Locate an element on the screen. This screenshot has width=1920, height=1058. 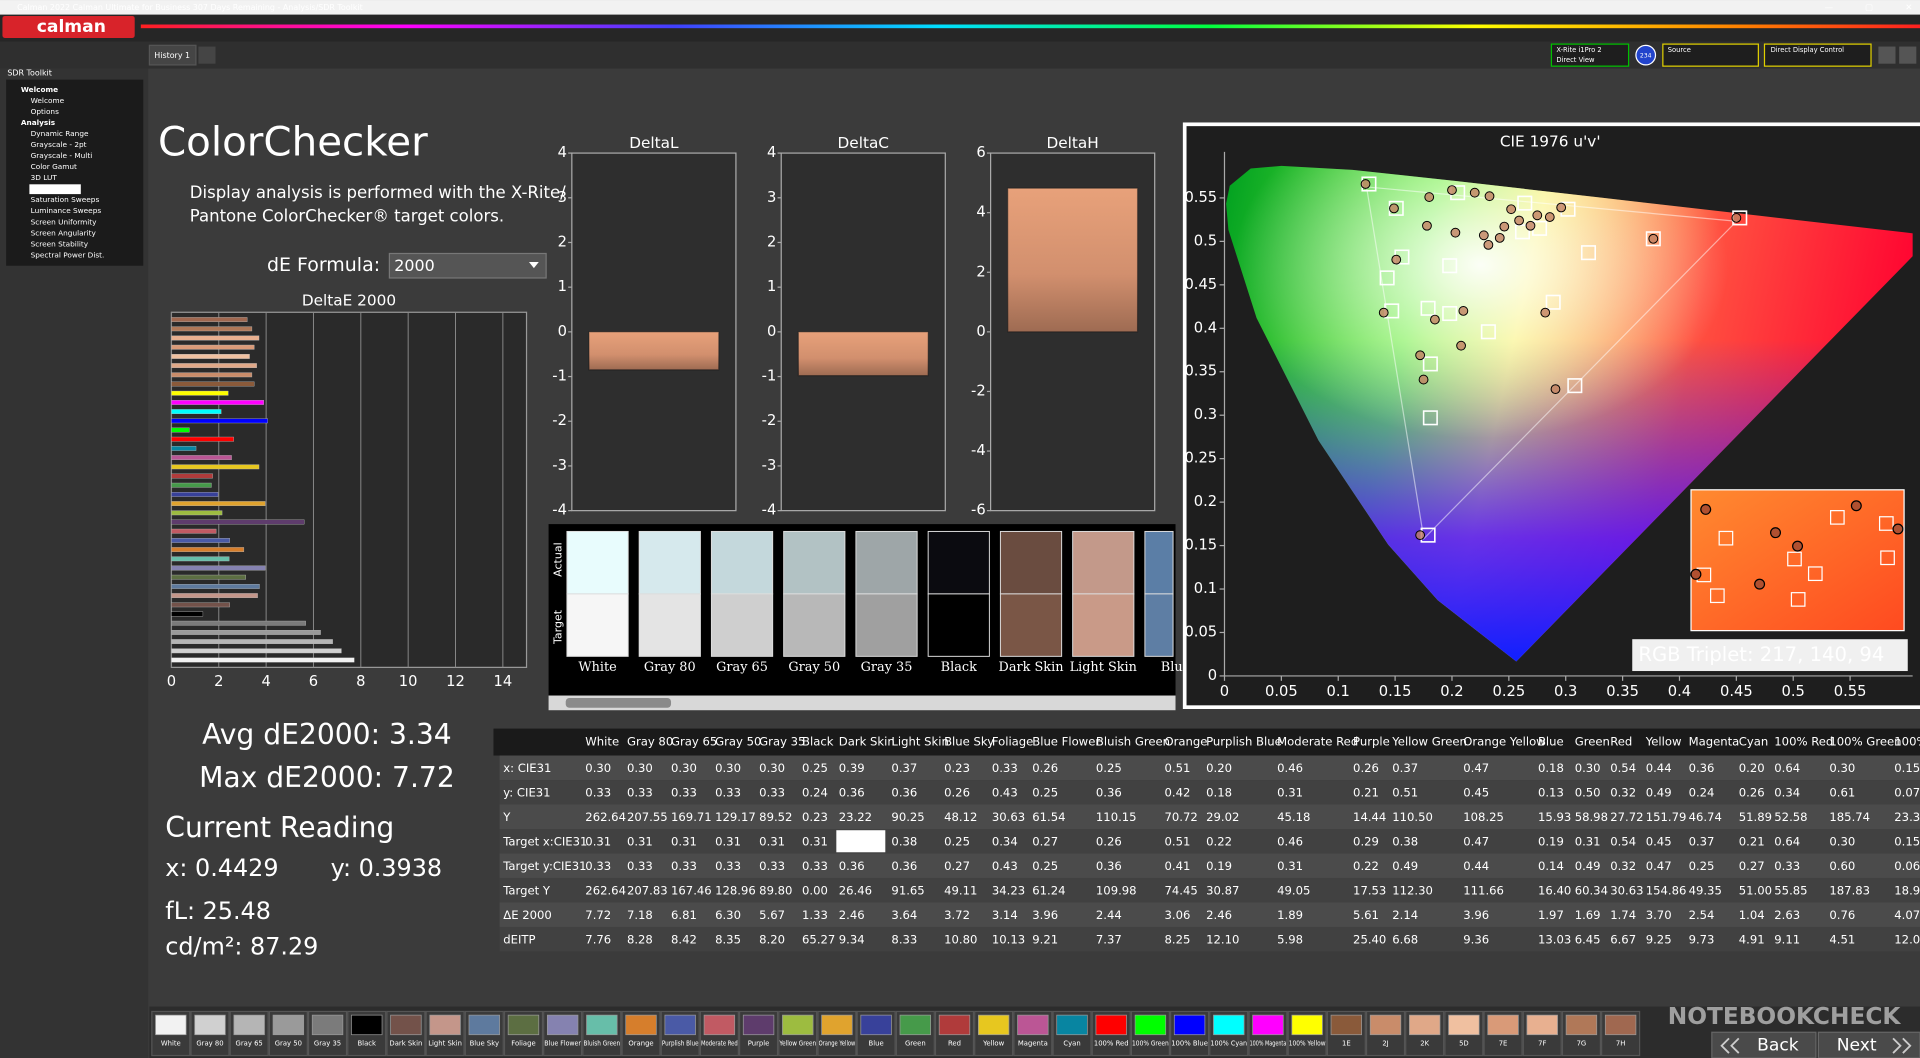
column-header: Red is located at coordinates (1621, 742).